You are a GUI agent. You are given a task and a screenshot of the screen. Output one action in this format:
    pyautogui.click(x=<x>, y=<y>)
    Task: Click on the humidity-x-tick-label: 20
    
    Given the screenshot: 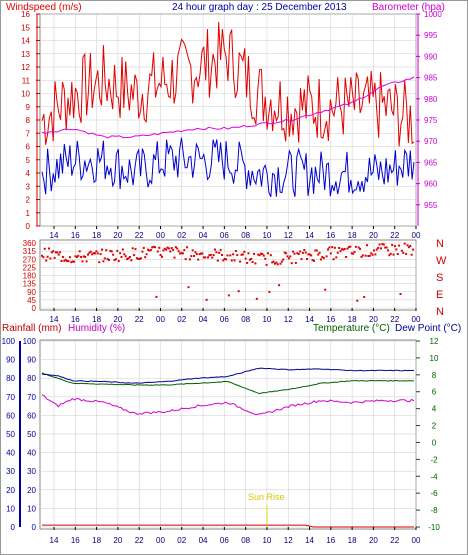 What is the action you would take?
    pyautogui.click(x=117, y=540)
    